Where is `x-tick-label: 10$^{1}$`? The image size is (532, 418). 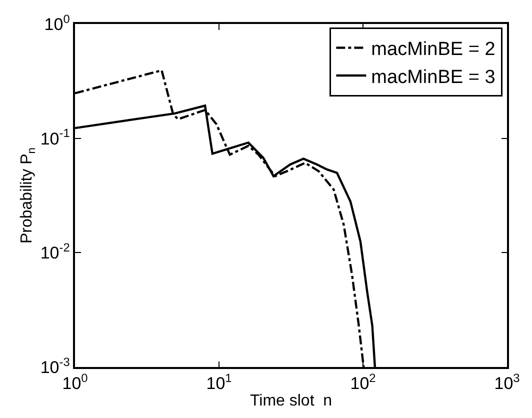
x-tick-label: 10$^{1}$ is located at coordinates (219, 382).